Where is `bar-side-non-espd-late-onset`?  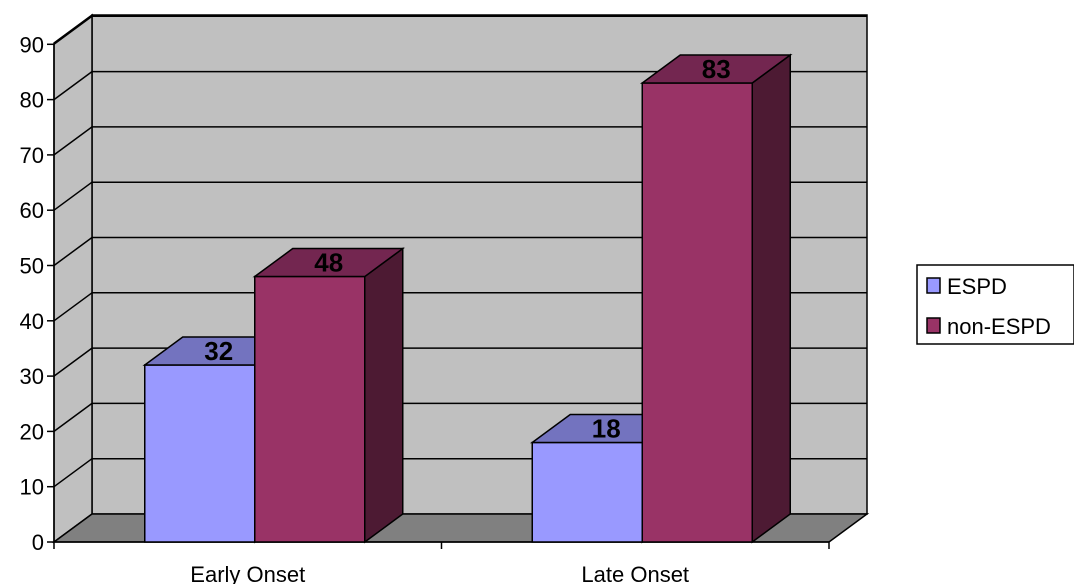 bar-side-non-espd-late-onset is located at coordinates (771, 298).